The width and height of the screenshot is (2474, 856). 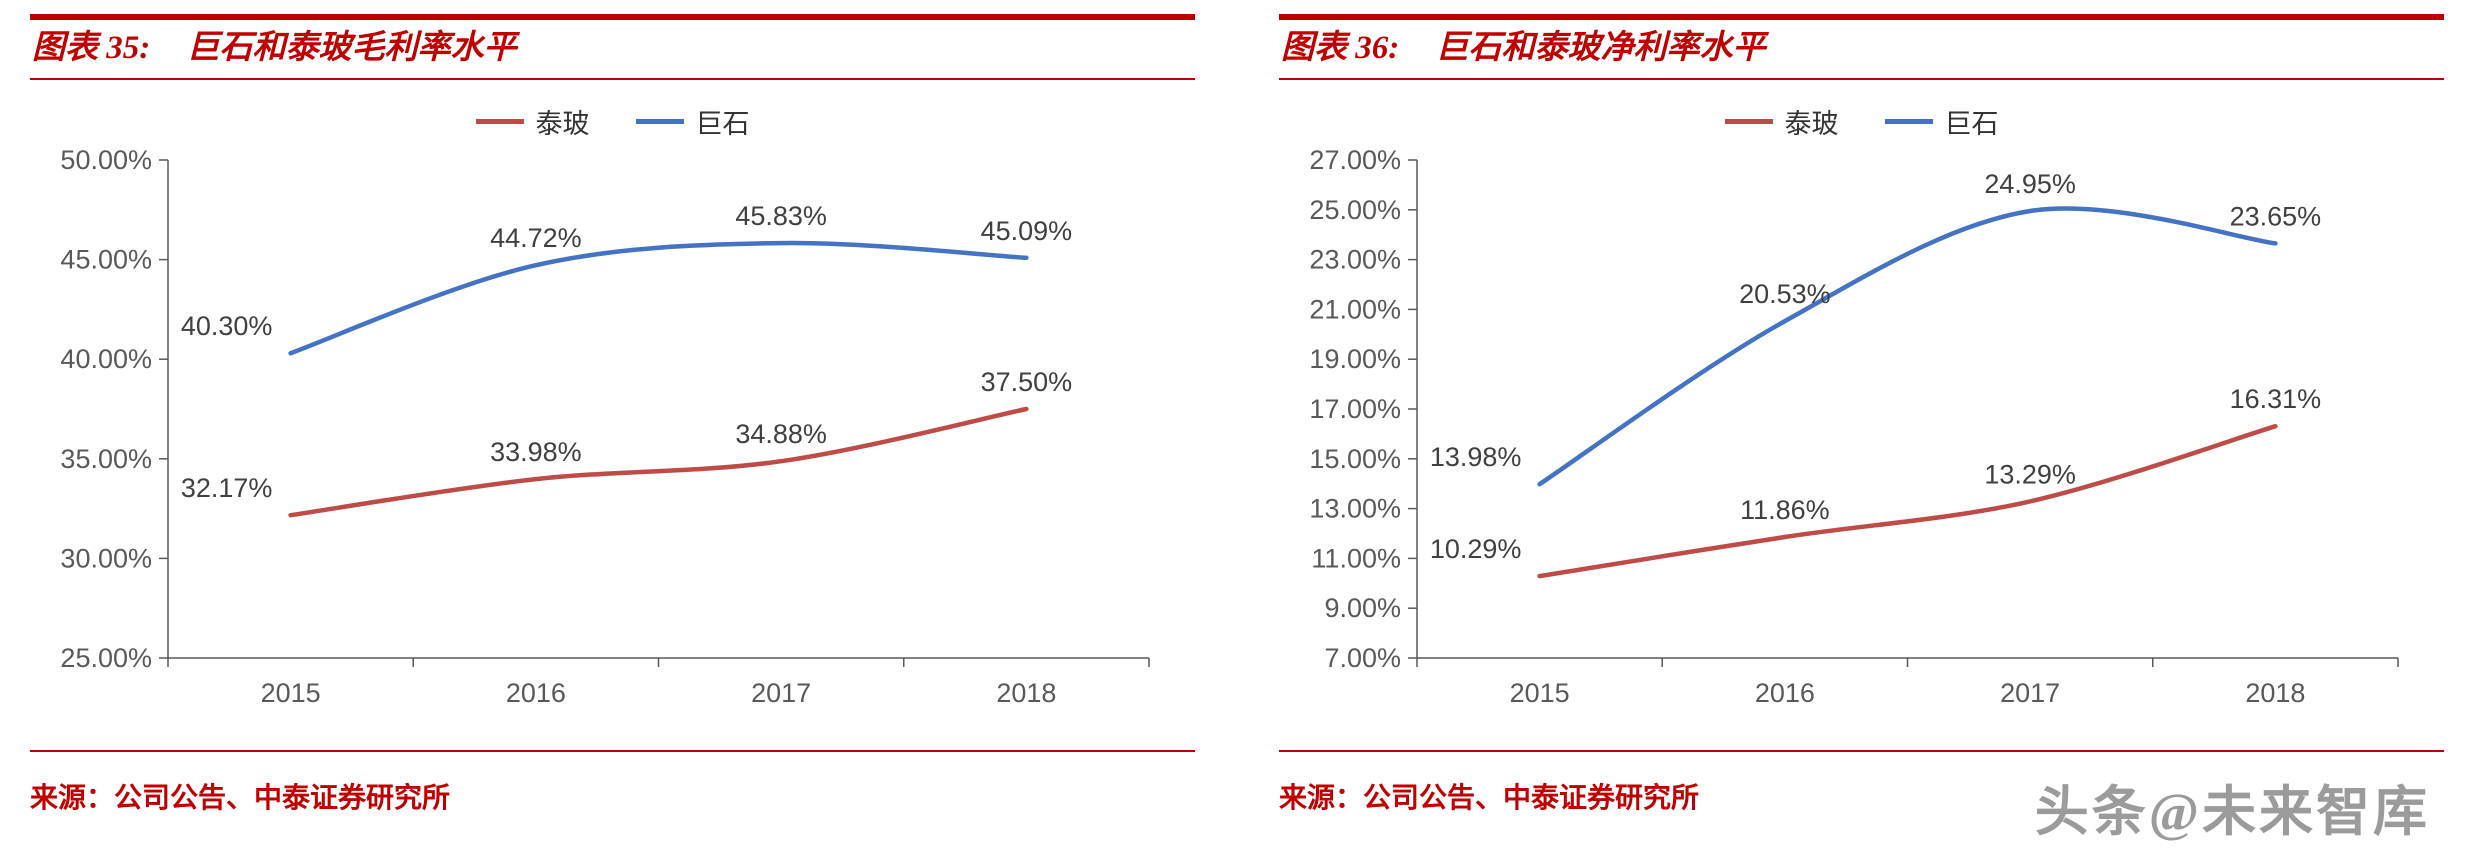 What do you see at coordinates (106, 260) in the screenshot?
I see `svg-text: 45.00%` at bounding box center [106, 260].